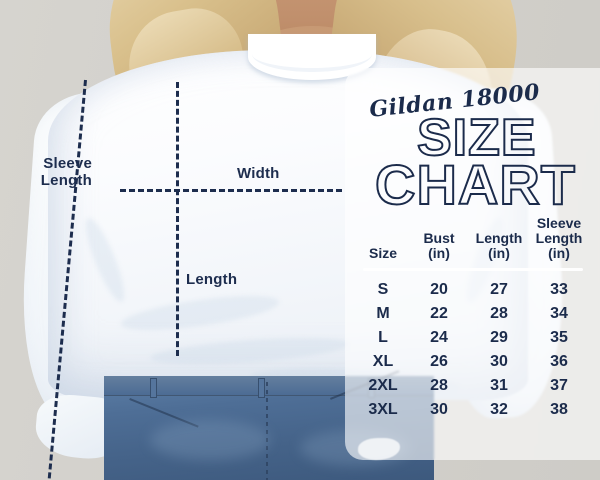  I want to click on sweatshirt-collar-rib, so click(312, 54).